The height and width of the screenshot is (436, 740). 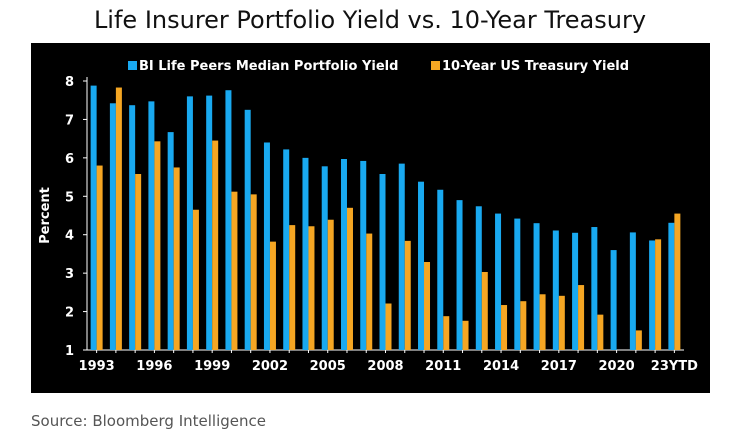 I want to click on y-tick-label: 5, so click(x=69, y=197).